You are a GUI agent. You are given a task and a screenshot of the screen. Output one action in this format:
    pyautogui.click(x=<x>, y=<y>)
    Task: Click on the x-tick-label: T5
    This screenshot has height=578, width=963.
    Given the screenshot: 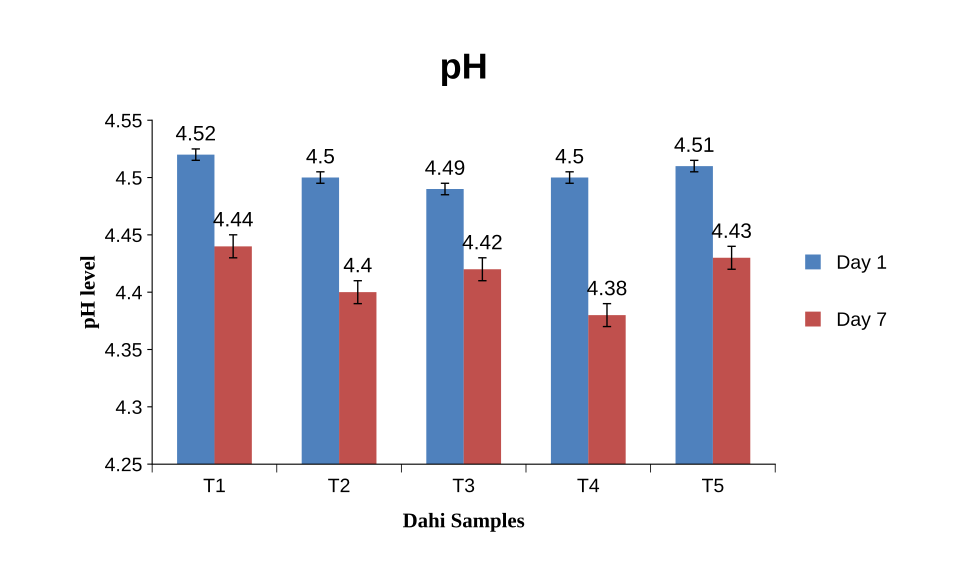 What is the action you would take?
    pyautogui.click(x=713, y=485)
    